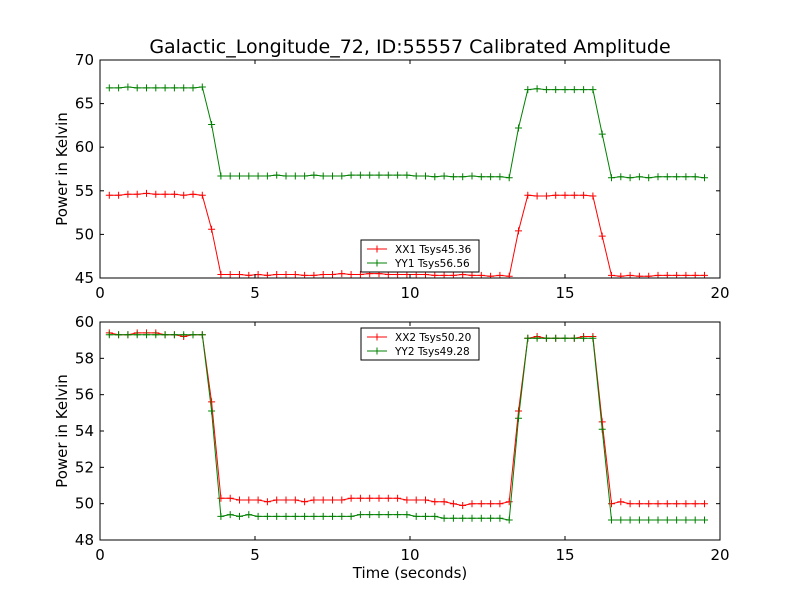 Image resolution: width=800 pixels, height=600 pixels. What do you see at coordinates (432, 352) in the screenshot?
I see `legend-label: YY2 Tsys49.28` at bounding box center [432, 352].